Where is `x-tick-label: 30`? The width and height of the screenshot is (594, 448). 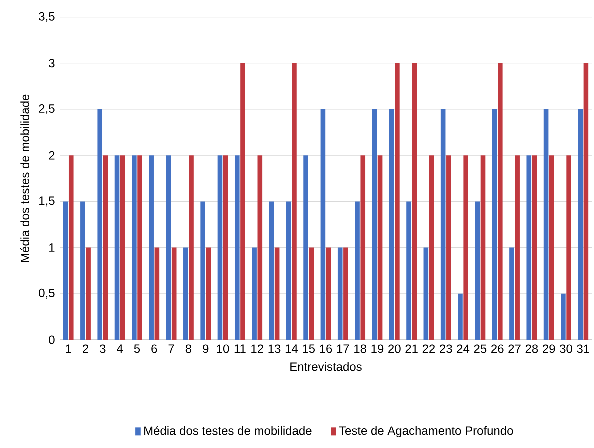 x-tick-label: 30 is located at coordinates (566, 349).